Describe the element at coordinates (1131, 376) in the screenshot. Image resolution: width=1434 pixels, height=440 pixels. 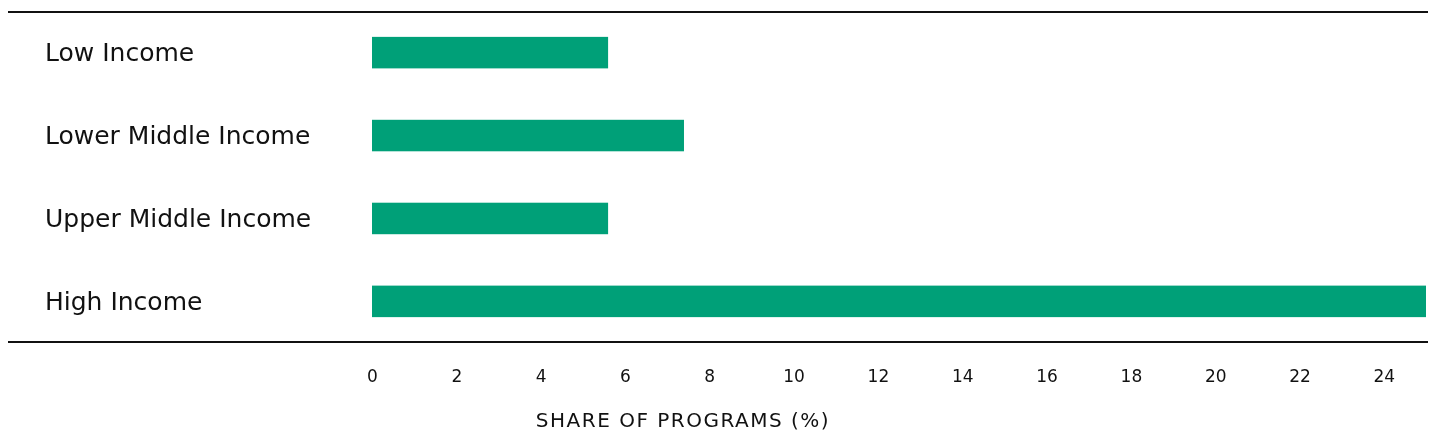
I see `x-tick-label: 18` at that location.